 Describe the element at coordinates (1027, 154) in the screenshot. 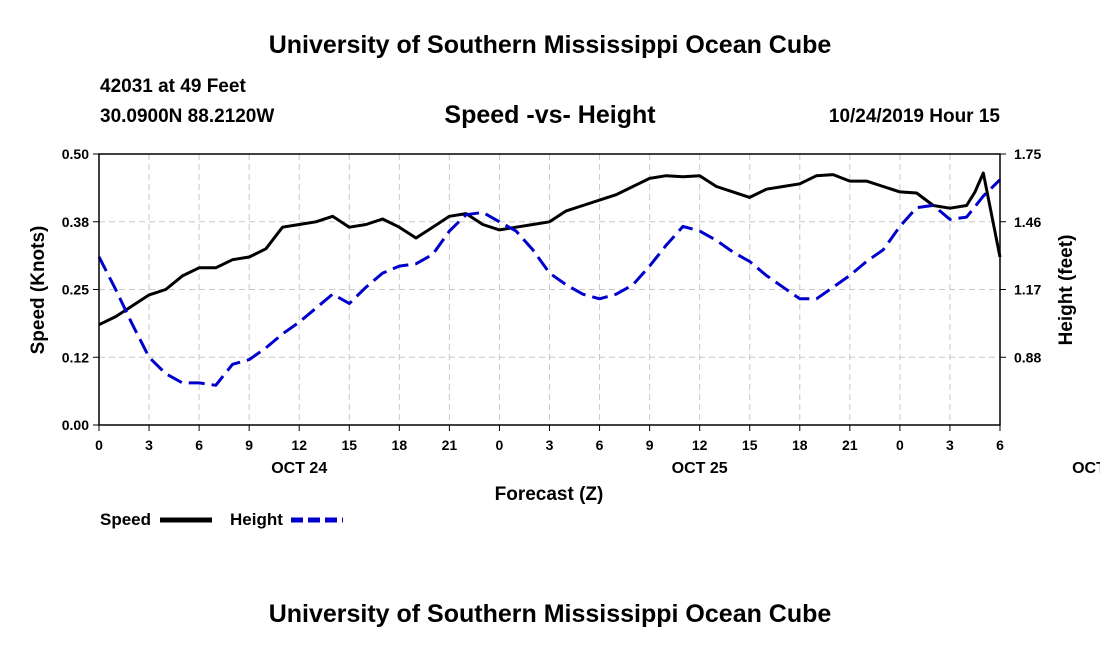

I see `y2-tick-label: 1.75` at that location.